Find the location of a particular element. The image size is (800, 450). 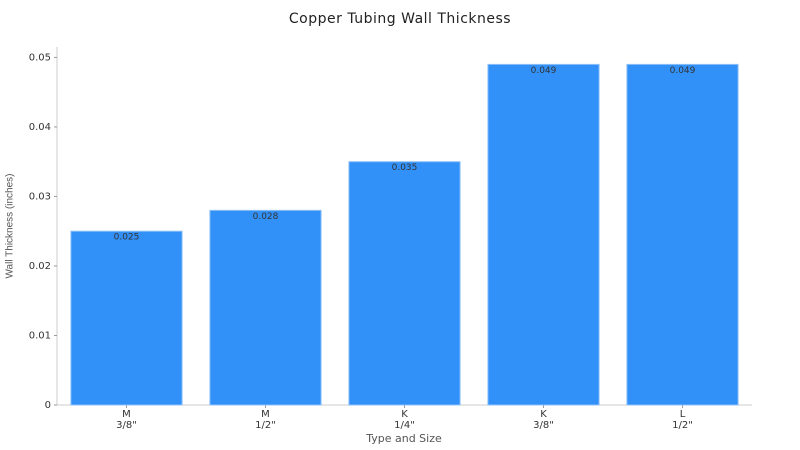

x-axis-label: Type and Size is located at coordinates (403, 438).